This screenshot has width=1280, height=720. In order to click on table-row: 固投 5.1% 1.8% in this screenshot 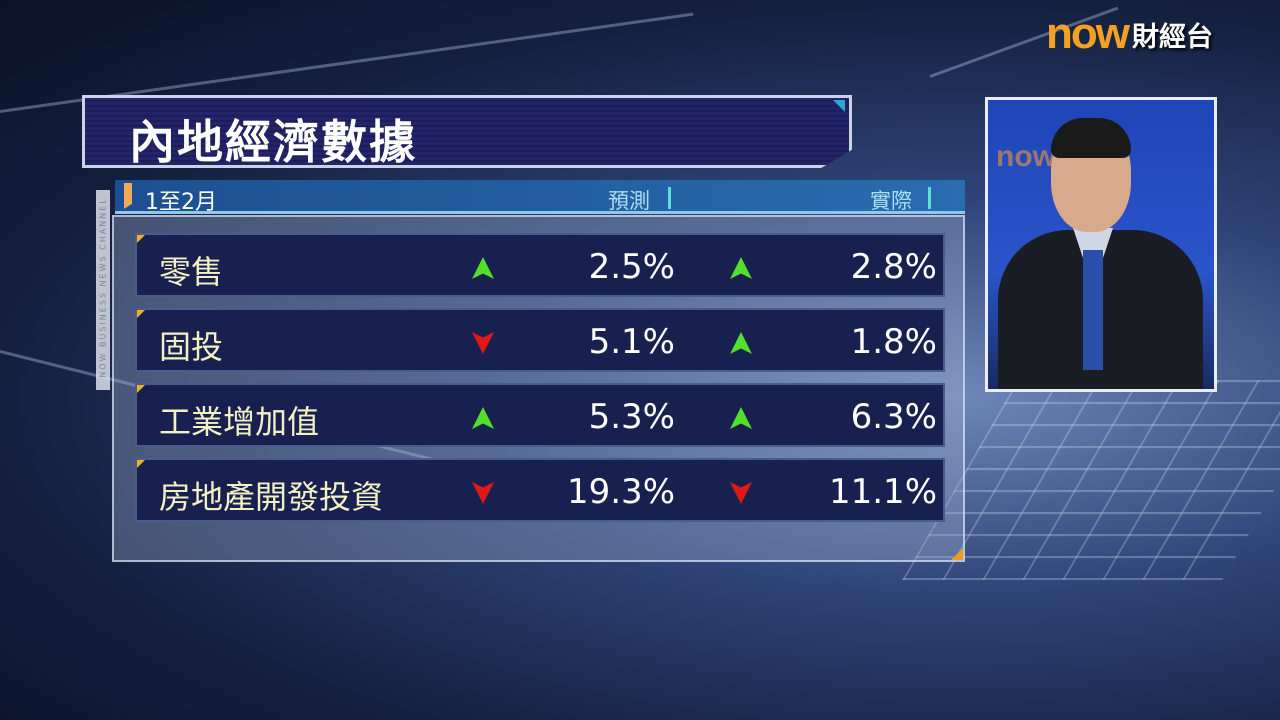, I will do `click(540, 340)`.